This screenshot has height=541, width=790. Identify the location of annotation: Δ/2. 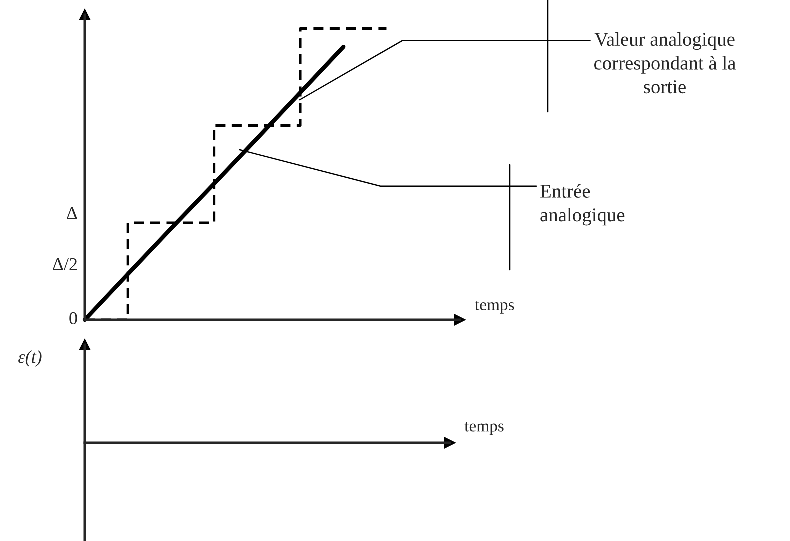
(65, 264).